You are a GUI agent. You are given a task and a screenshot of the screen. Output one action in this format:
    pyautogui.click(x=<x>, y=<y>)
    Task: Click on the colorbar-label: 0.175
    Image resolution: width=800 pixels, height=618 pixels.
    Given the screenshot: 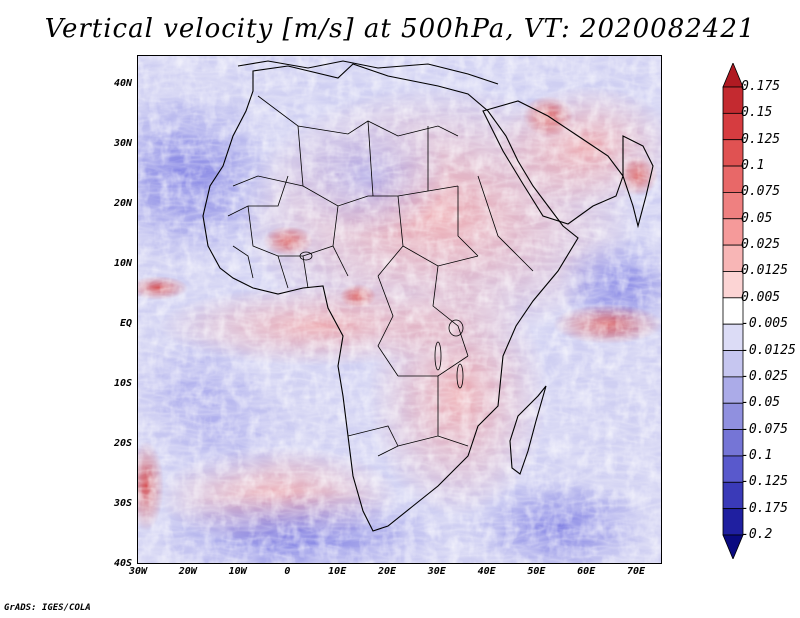 What is the action you would take?
    pyautogui.click(x=761, y=86)
    